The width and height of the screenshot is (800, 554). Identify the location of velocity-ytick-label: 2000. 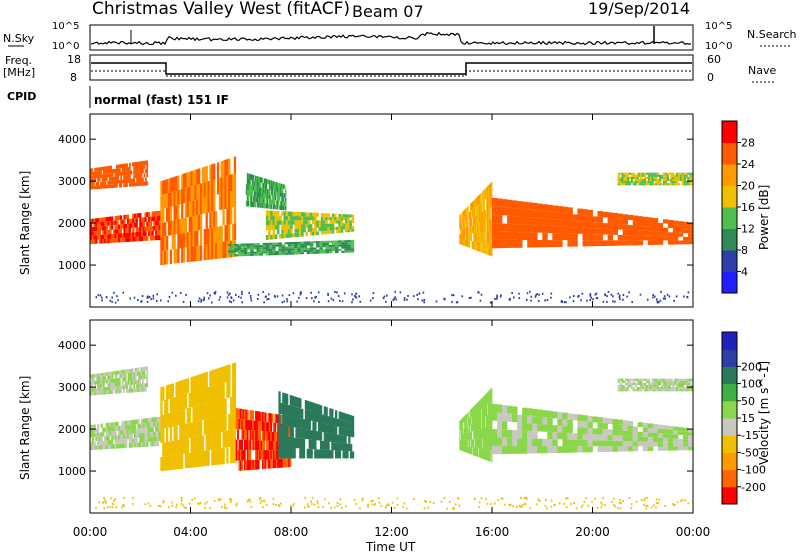
(72, 429).